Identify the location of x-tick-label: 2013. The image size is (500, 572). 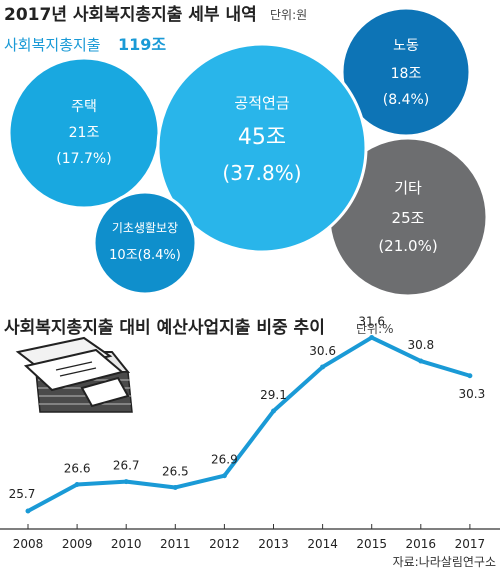
(273, 544).